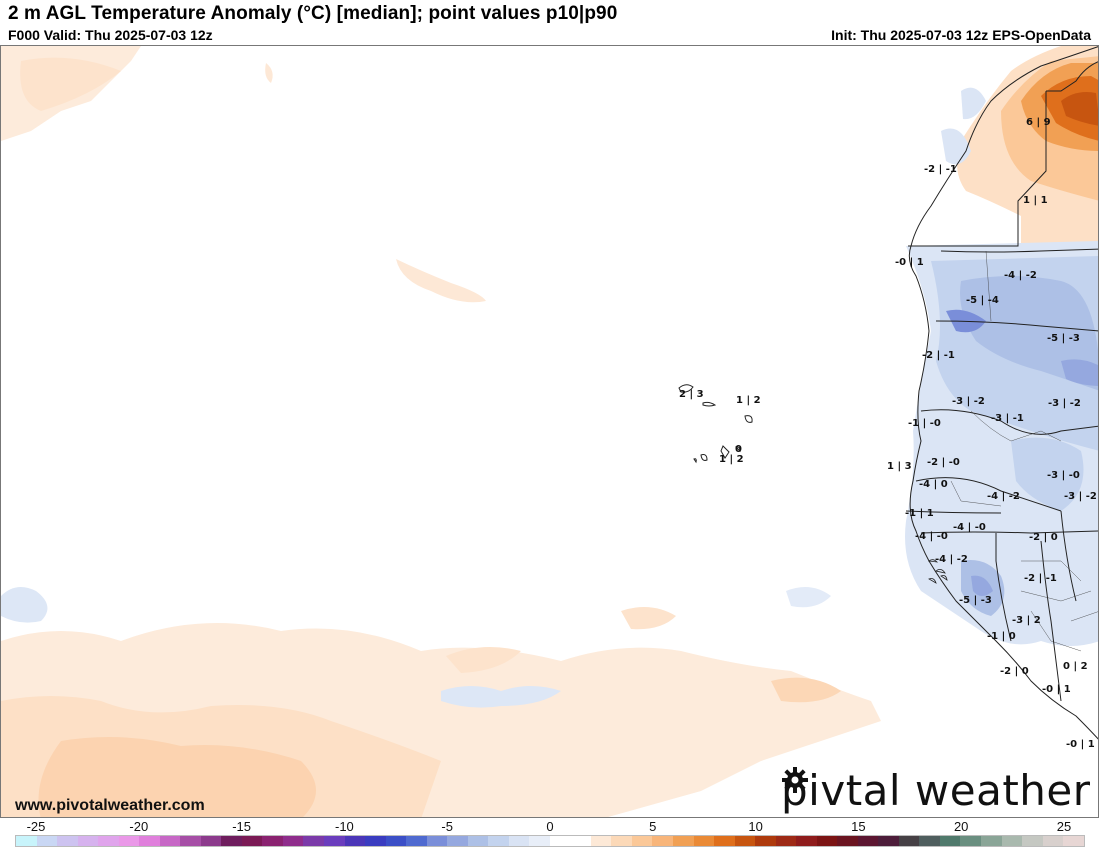 The image size is (1100, 850). I want to click on colorbar-tick-label: -5, so click(447, 826).